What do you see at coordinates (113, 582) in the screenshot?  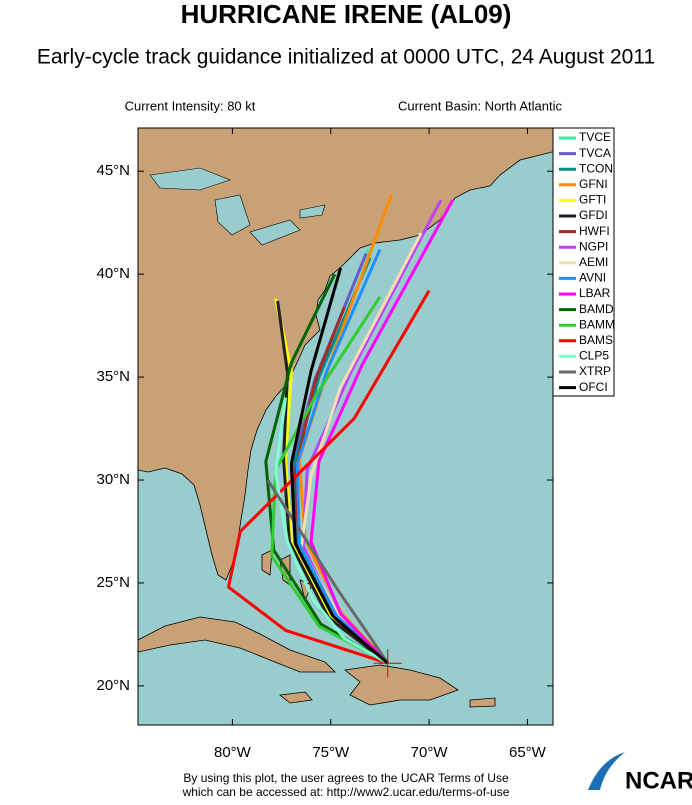 I see `y-tick-label: 25°N` at bounding box center [113, 582].